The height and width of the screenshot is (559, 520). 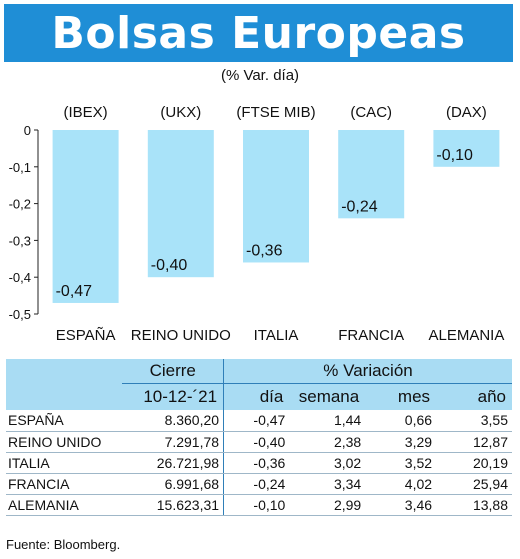 I want to click on y-tick-label: 0, so click(x=27, y=130).